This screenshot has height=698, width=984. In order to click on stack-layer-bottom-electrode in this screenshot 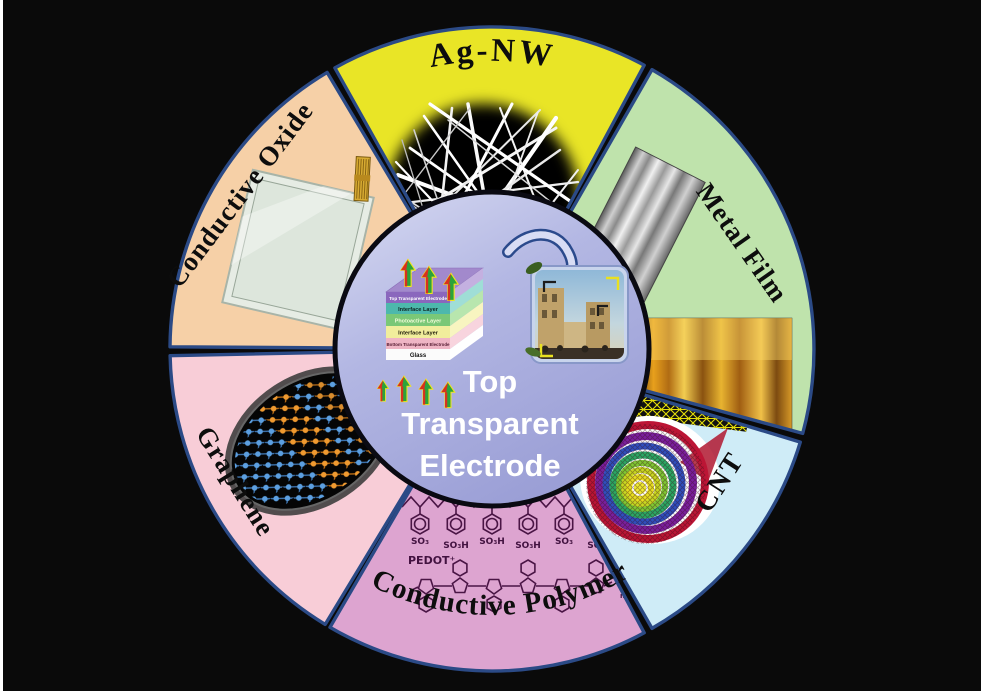, I will do `click(418, 343)`.